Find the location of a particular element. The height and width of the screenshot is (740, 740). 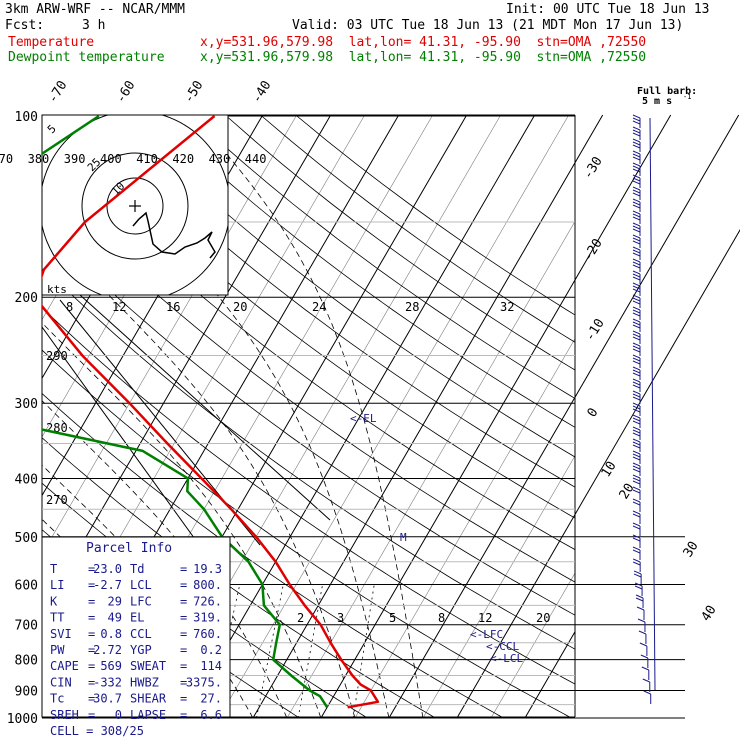

isotherm-label-right: -20 is located at coordinates (593, 250).